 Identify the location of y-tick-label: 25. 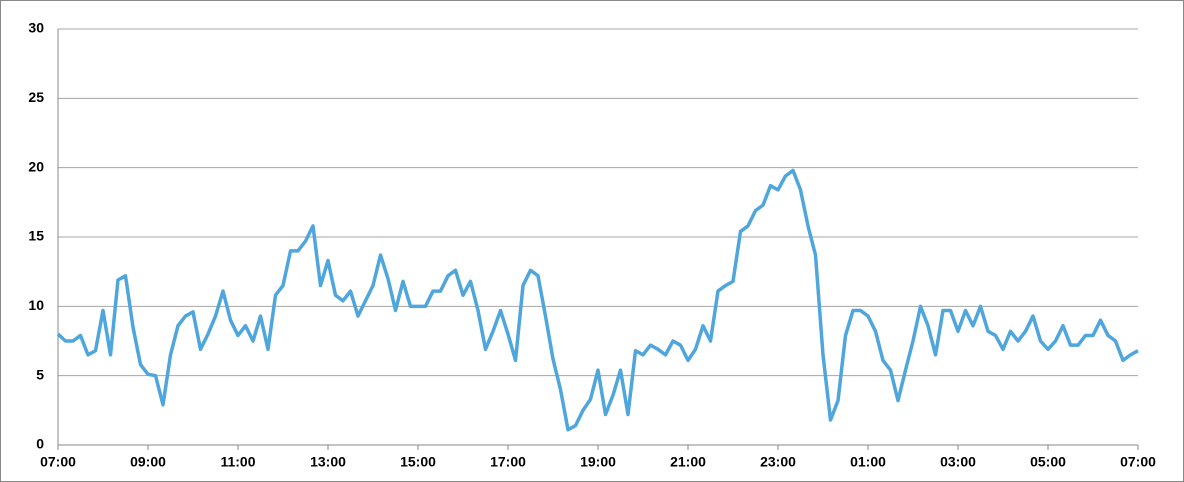
(36, 97).